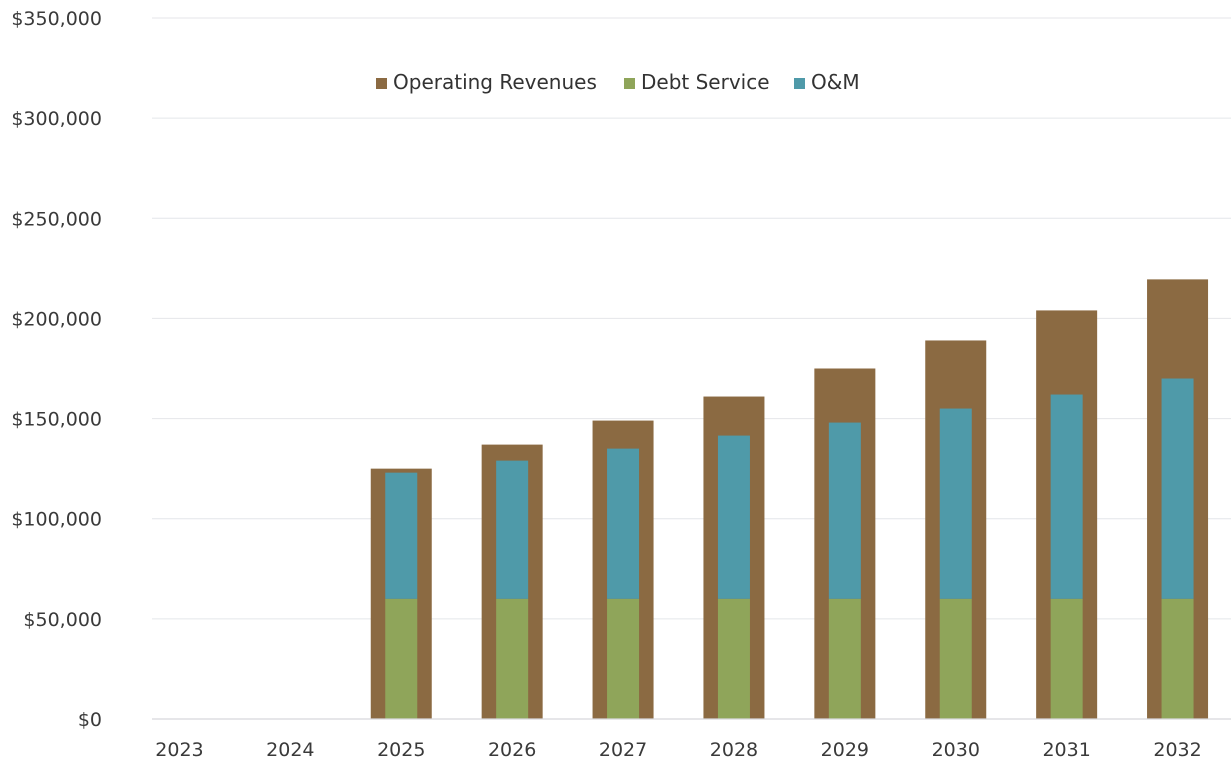 The height and width of the screenshot is (764, 1231). What do you see at coordinates (179, 750) in the screenshot?
I see `x-tick-label: 2023` at bounding box center [179, 750].